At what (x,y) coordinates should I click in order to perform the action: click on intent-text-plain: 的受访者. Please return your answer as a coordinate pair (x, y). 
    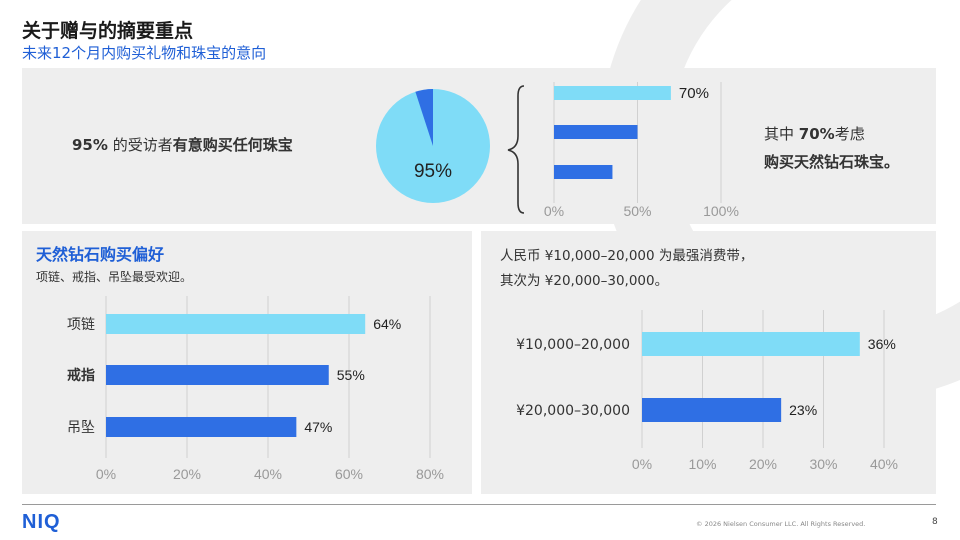
    Looking at the image, I should click on (142, 145).